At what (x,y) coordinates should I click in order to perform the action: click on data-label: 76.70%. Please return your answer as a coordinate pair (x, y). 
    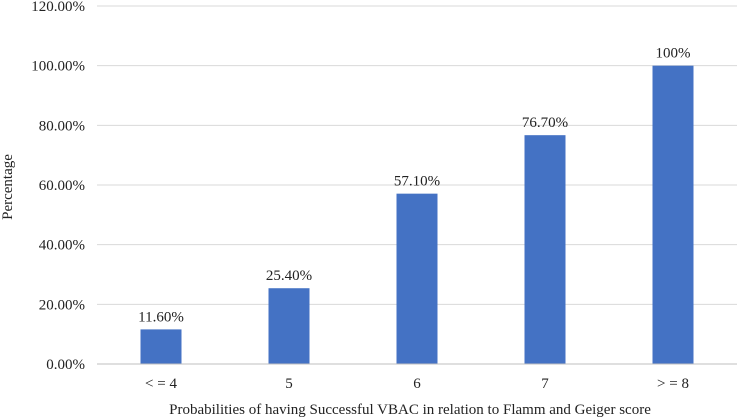
    Looking at the image, I should click on (545, 123).